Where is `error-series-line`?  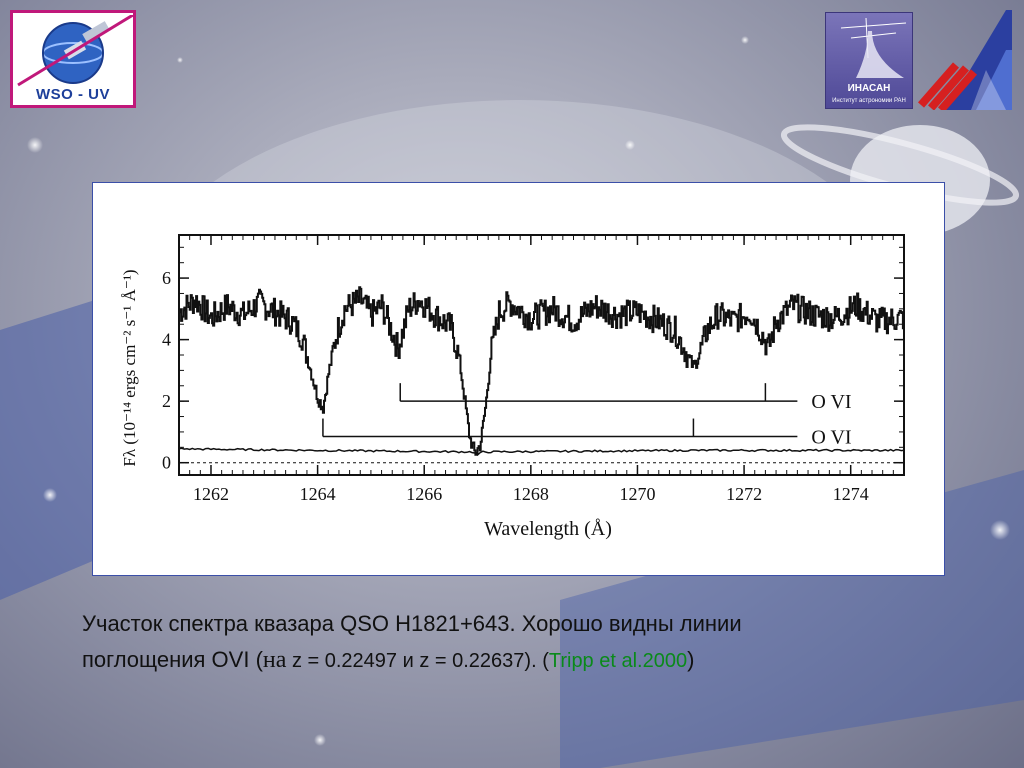
error-series-line is located at coordinates (541, 451).